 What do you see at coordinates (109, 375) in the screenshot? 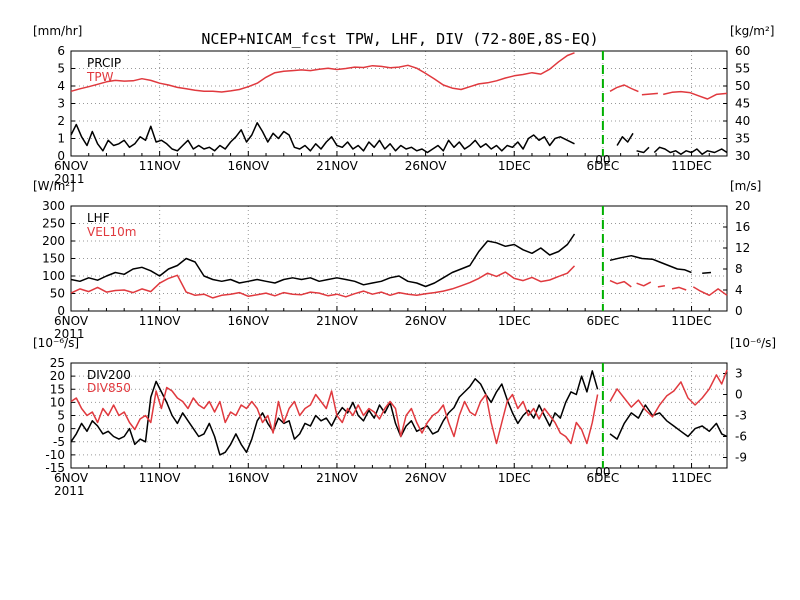
I see `legend-div200: DIV200` at bounding box center [109, 375].